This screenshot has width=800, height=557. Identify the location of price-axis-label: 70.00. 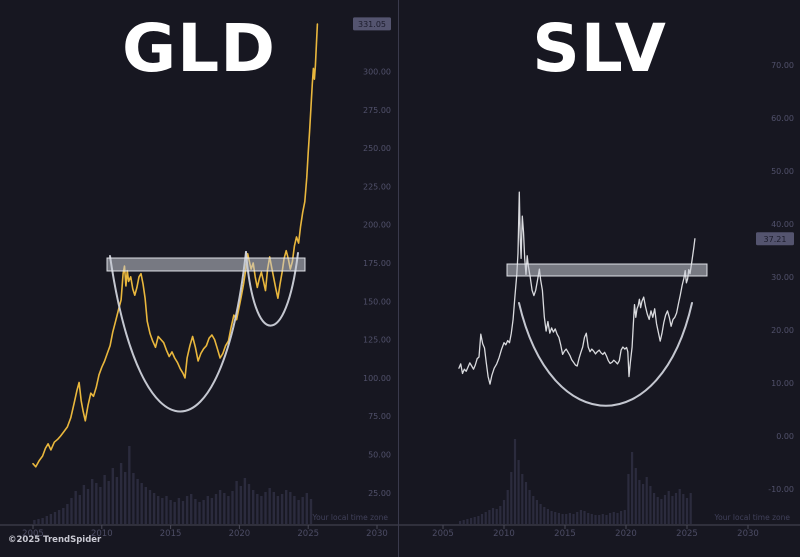
(782, 65).